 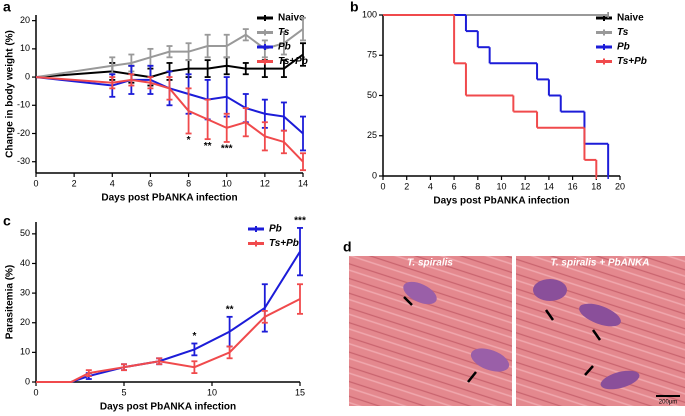 I want to click on x-tick-label: 5, so click(x=123, y=392).